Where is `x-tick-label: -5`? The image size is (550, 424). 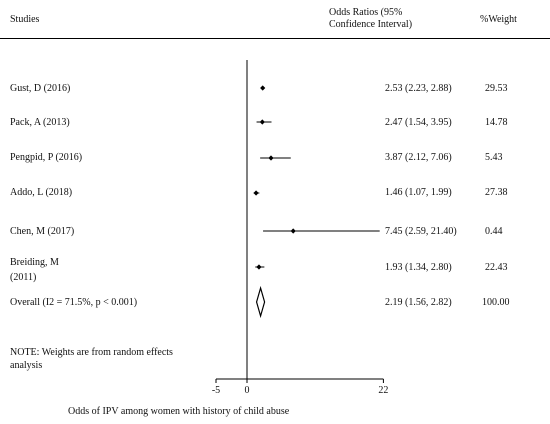 x-tick-label: -5 is located at coordinates (216, 390).